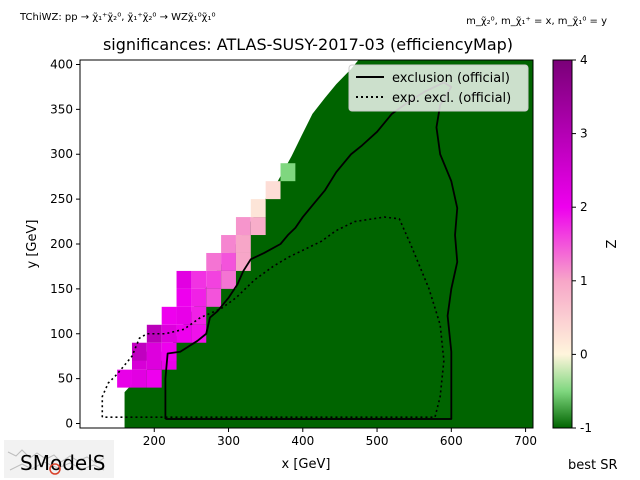 This screenshot has width=640, height=480. I want to click on x-axis-label: x [GeV], so click(306, 464).